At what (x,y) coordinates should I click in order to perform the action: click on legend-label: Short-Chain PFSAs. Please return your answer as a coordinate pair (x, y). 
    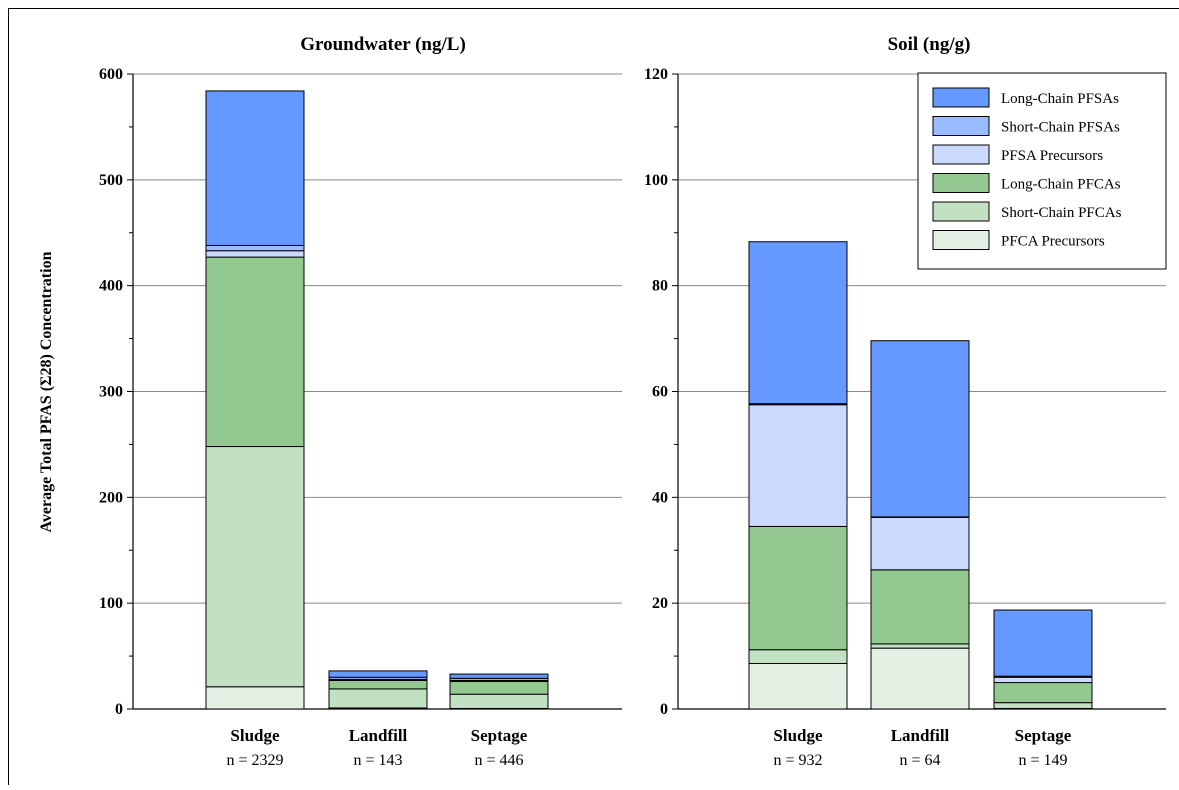
    Looking at the image, I should click on (1060, 128).